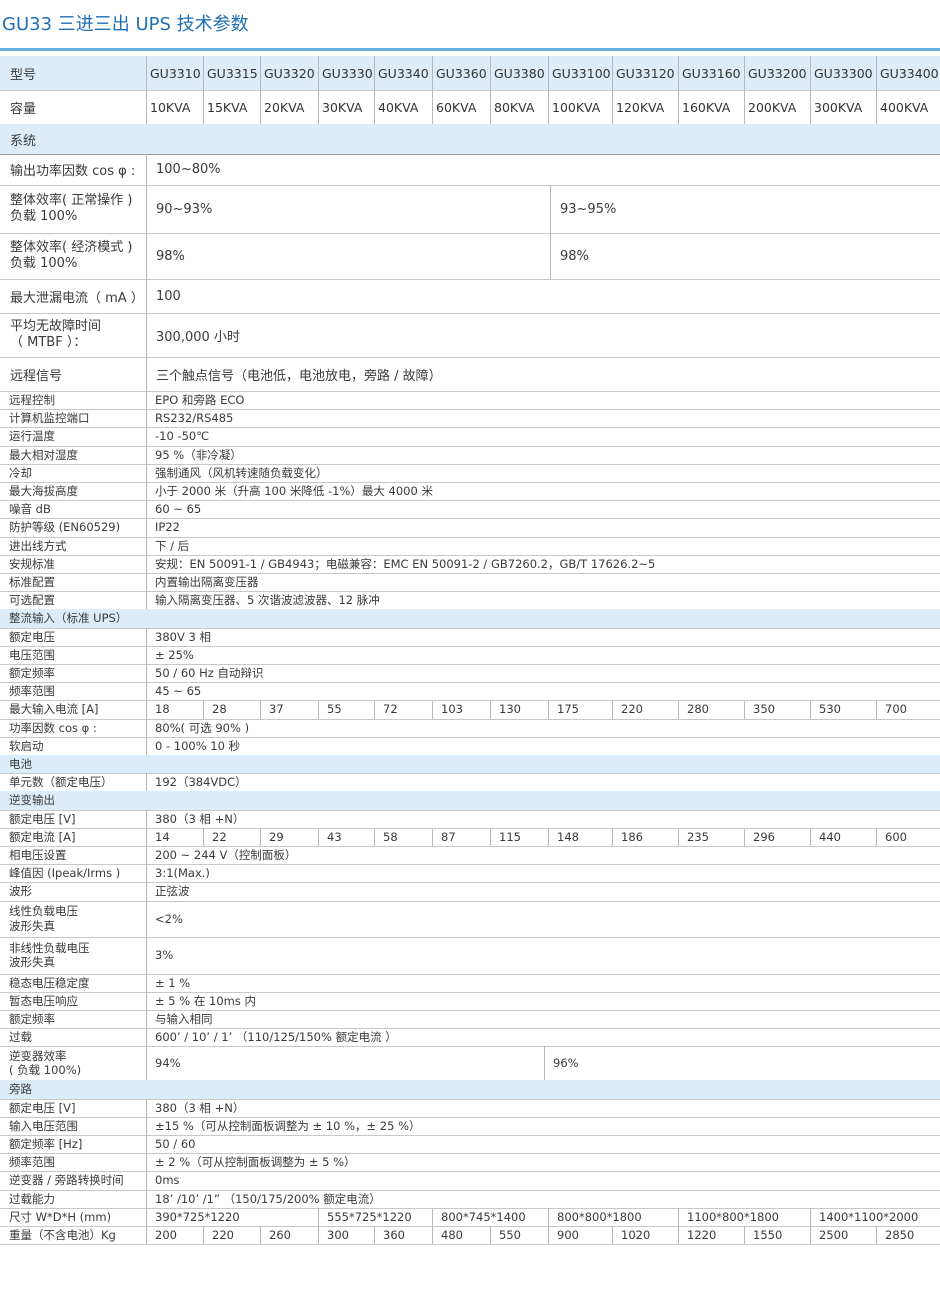 This screenshot has width=940, height=1303. What do you see at coordinates (38, 545) in the screenshot?
I see `param-label: 进出线方式` at bounding box center [38, 545].